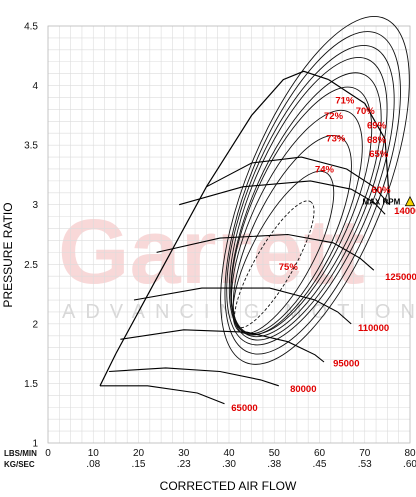 The height and width of the screenshot is (497, 416). I want to click on speed-label-65000: 65000, so click(244, 408).